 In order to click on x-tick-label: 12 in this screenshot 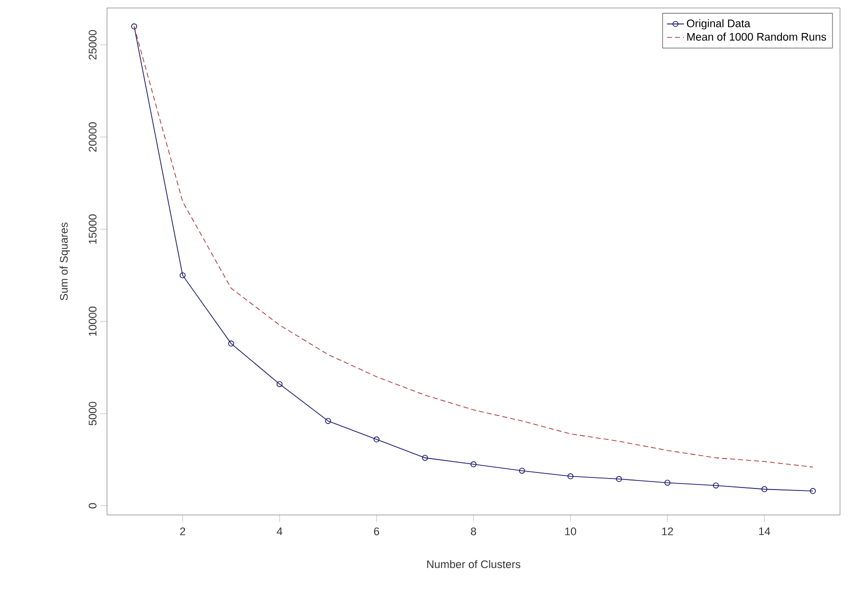, I will do `click(667, 532)`.